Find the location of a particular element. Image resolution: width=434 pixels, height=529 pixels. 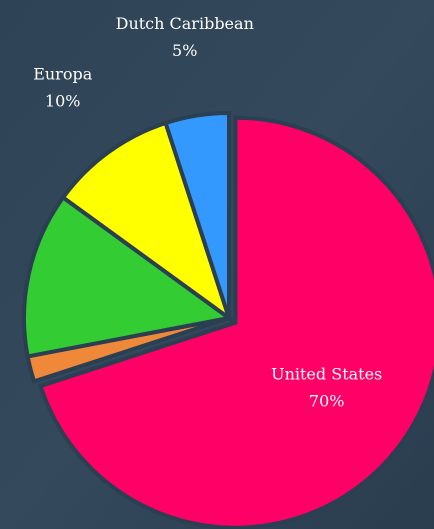

slice-label: United States is located at coordinates (326, 373).